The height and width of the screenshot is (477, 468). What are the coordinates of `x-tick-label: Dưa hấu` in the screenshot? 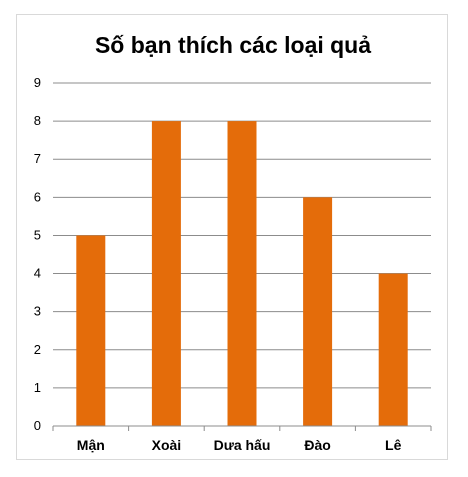 It's located at (242, 445).